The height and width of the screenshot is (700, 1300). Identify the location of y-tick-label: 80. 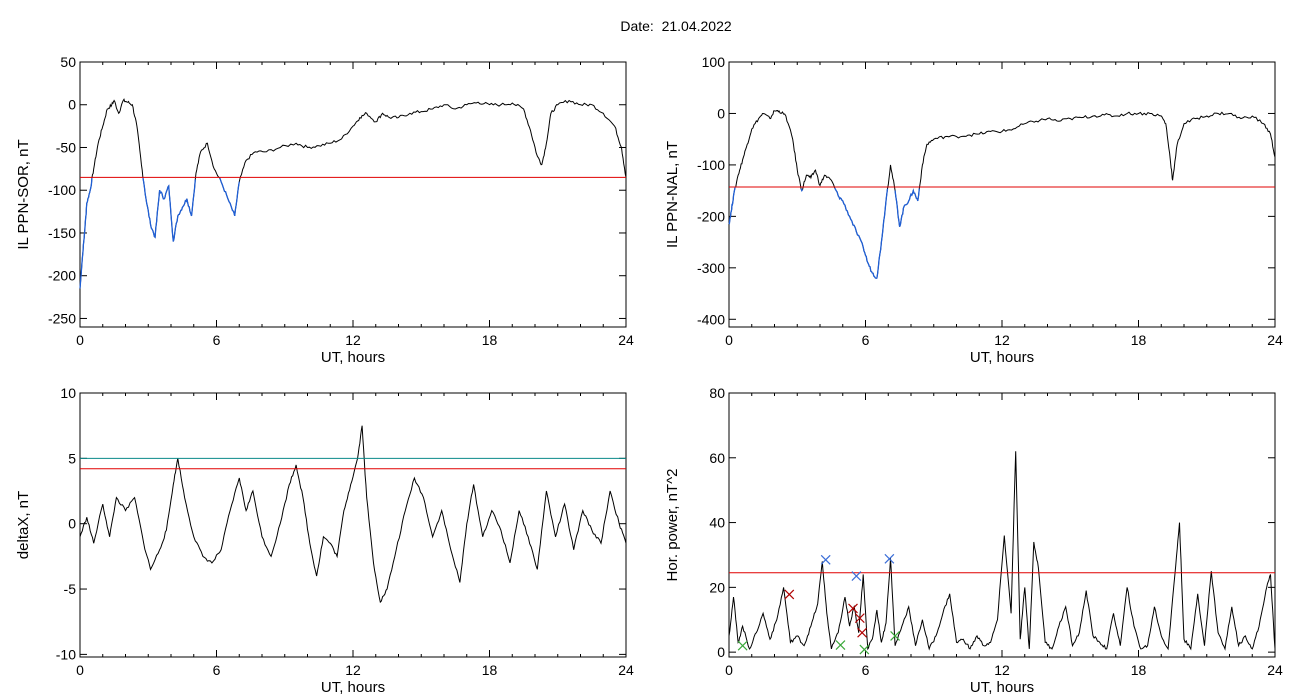
(717, 393).